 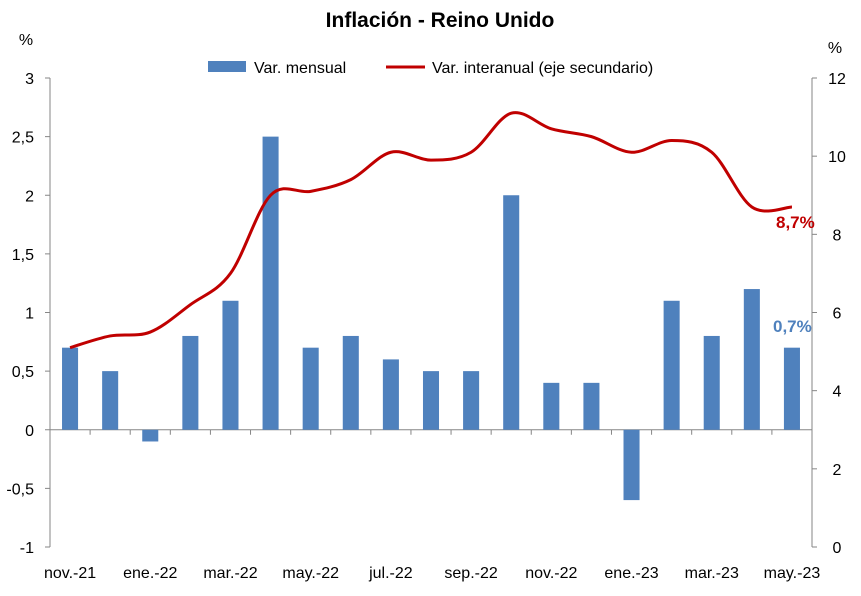 What do you see at coordinates (29, 196) in the screenshot?
I see `left-tick-label: 2` at bounding box center [29, 196].